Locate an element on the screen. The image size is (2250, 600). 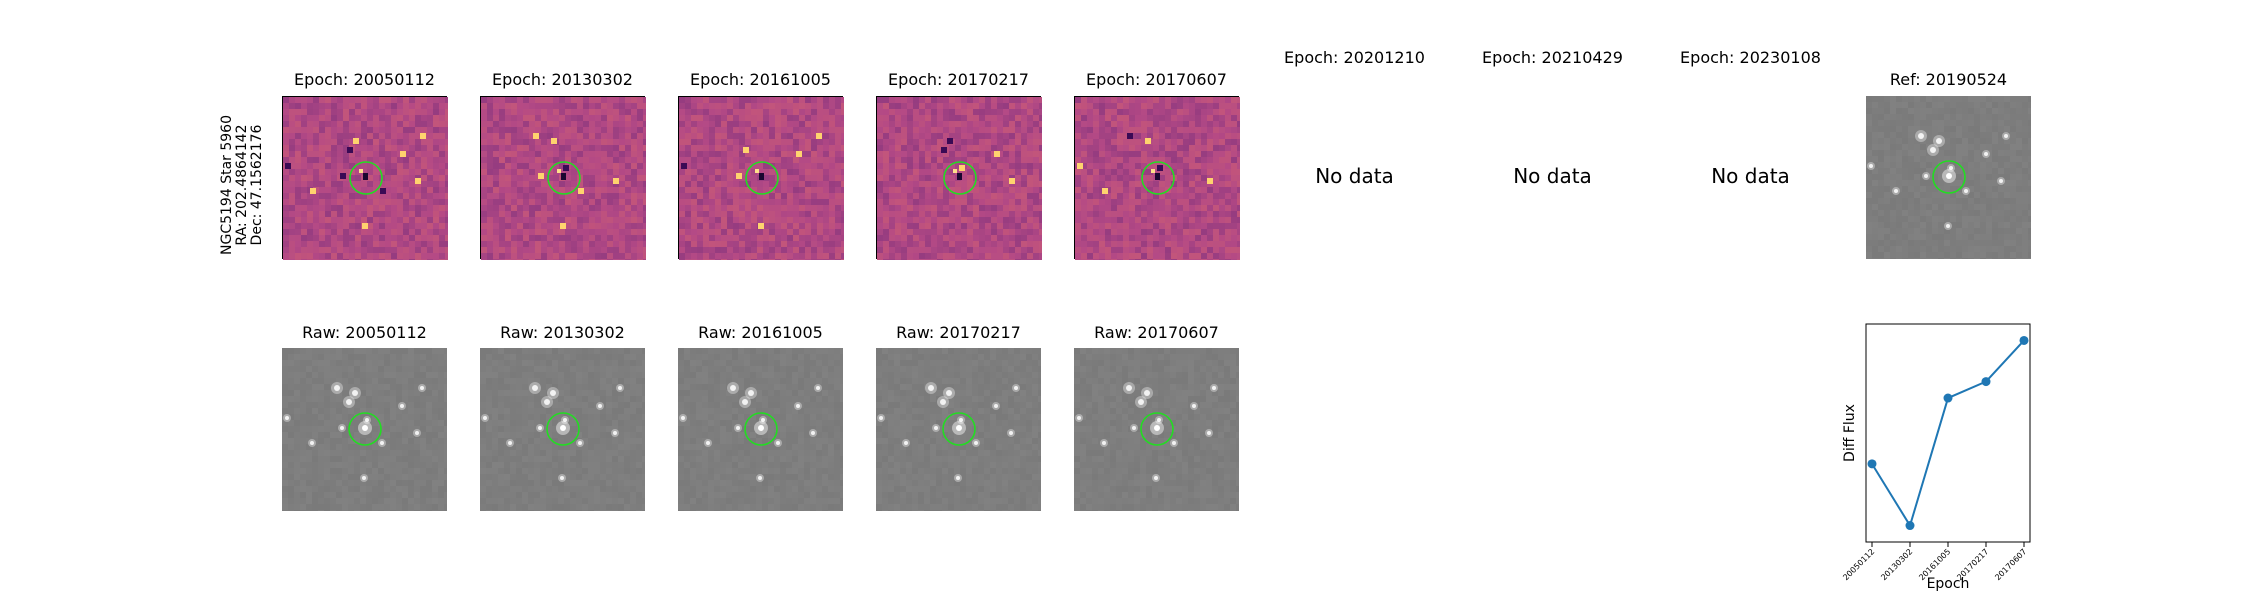
missing-title-3: Epoch: 20230108 is located at coordinates (1750, 57).